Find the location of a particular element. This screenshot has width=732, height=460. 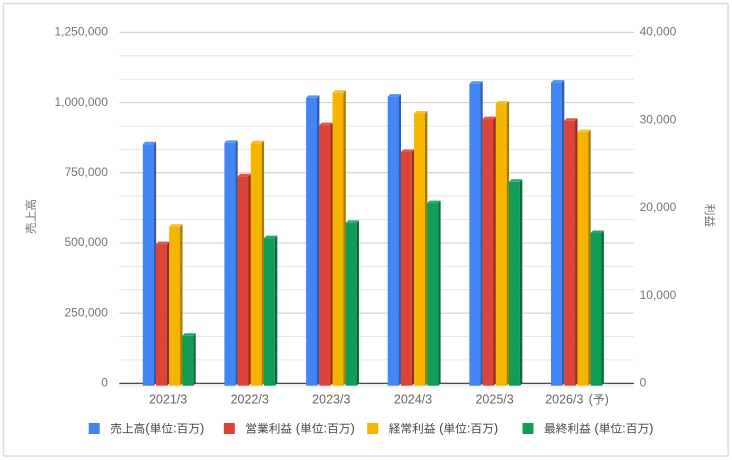

svg-text: 10,000 is located at coordinates (658, 295).